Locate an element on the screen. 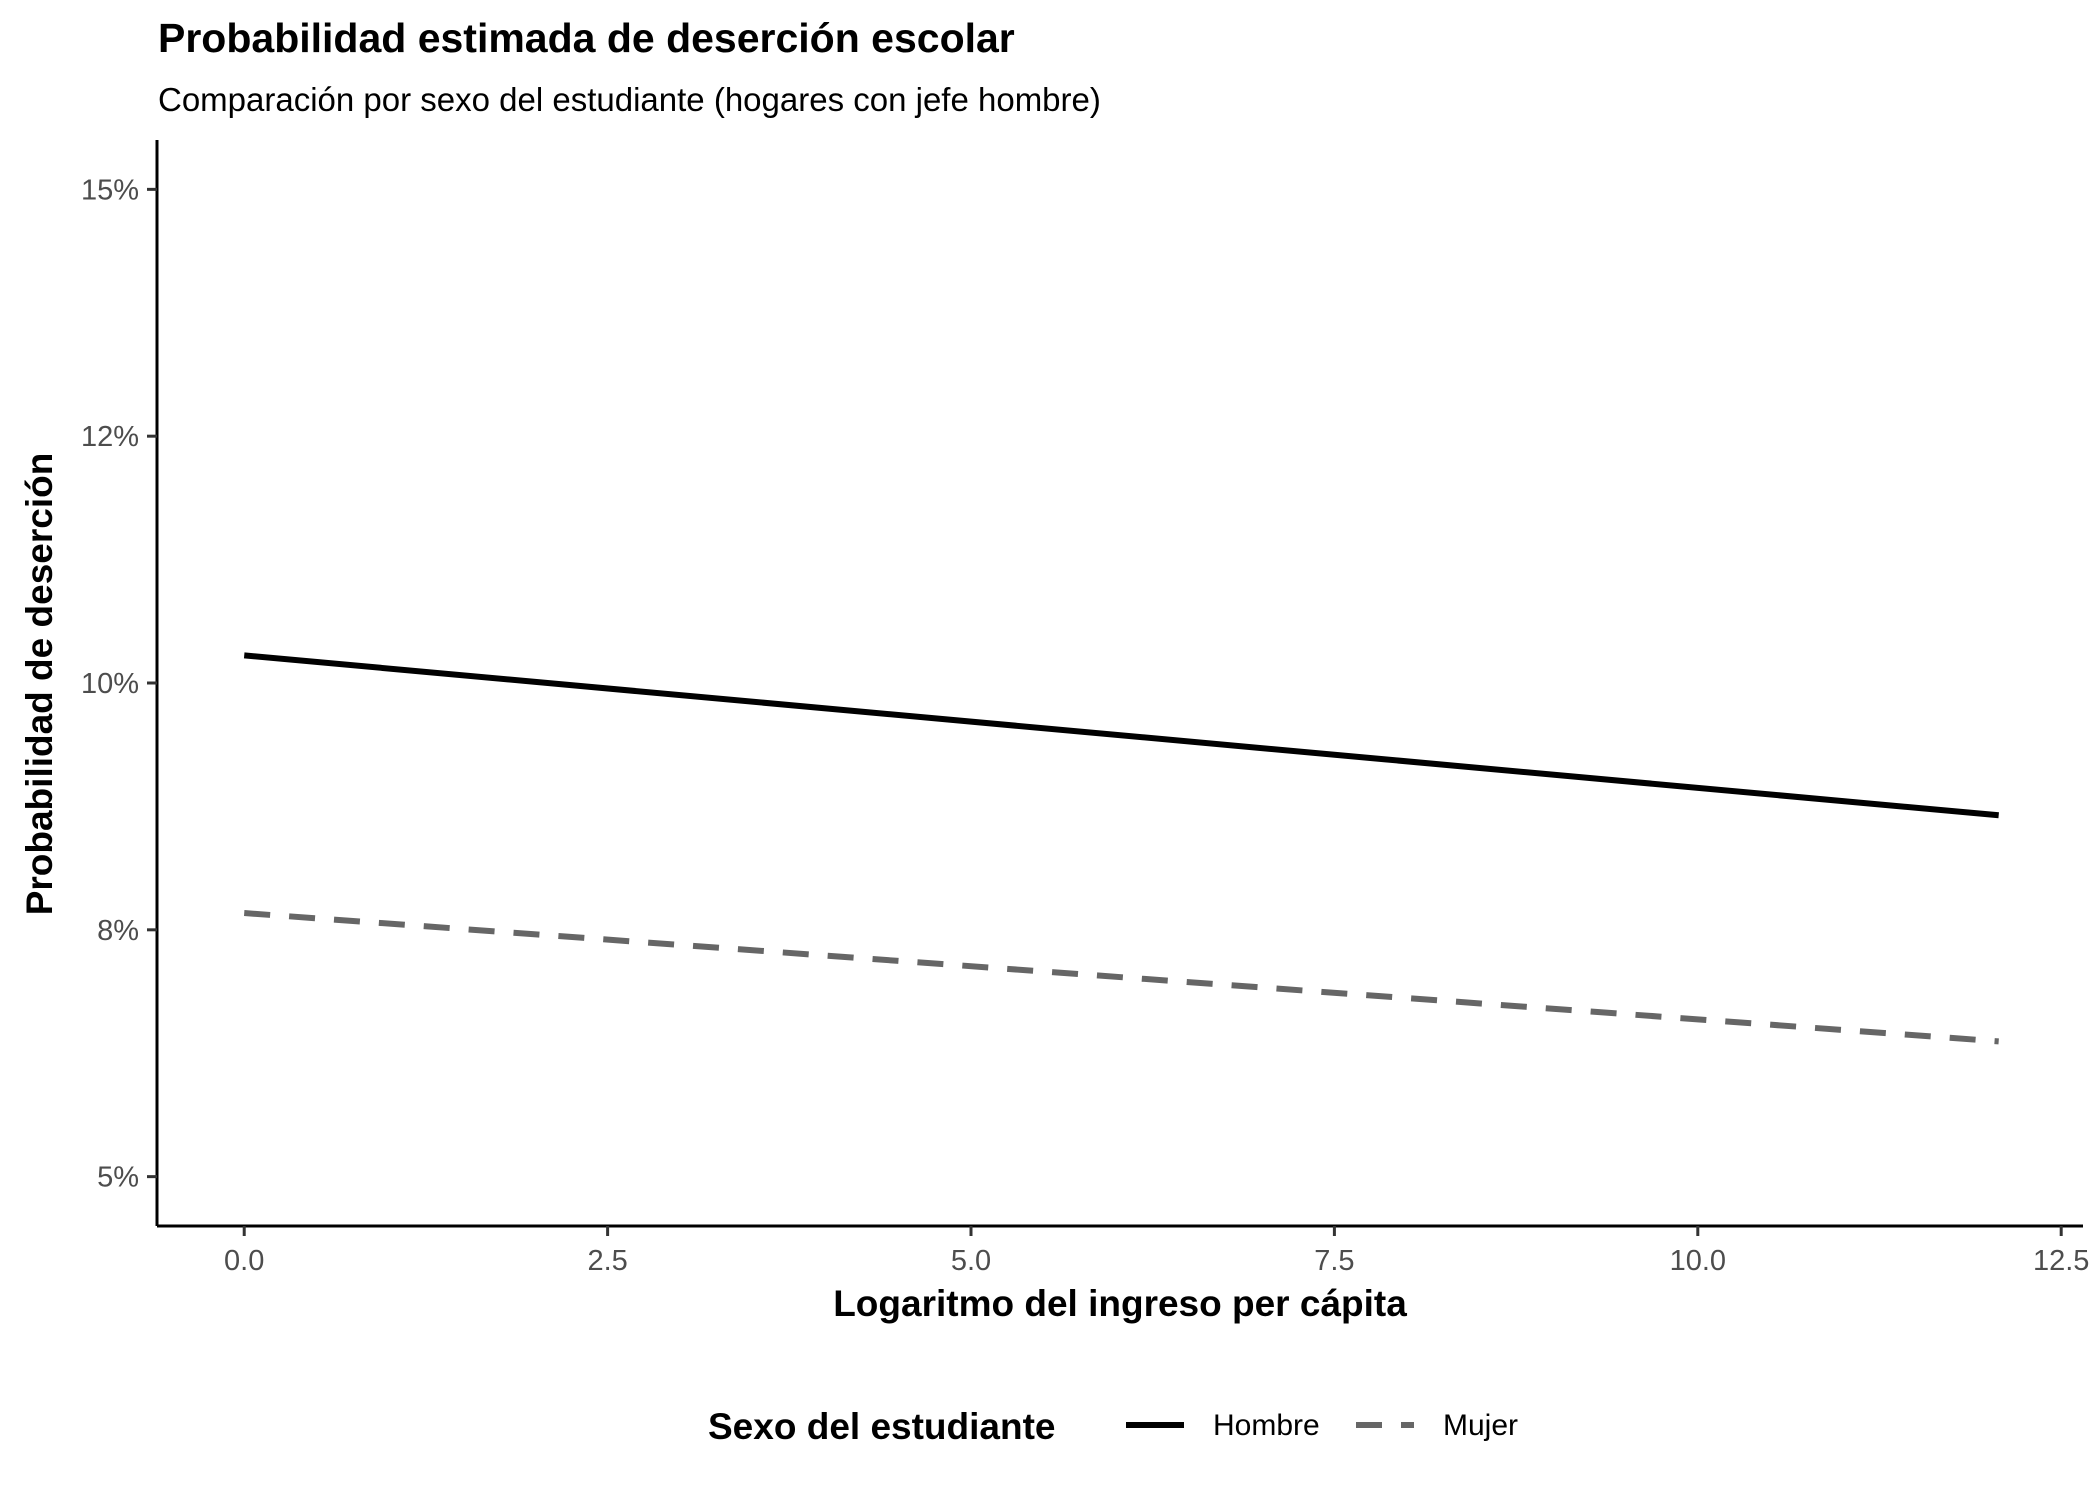 The image size is (2100, 1500). y-tick-label: 12% is located at coordinates (110, 437).